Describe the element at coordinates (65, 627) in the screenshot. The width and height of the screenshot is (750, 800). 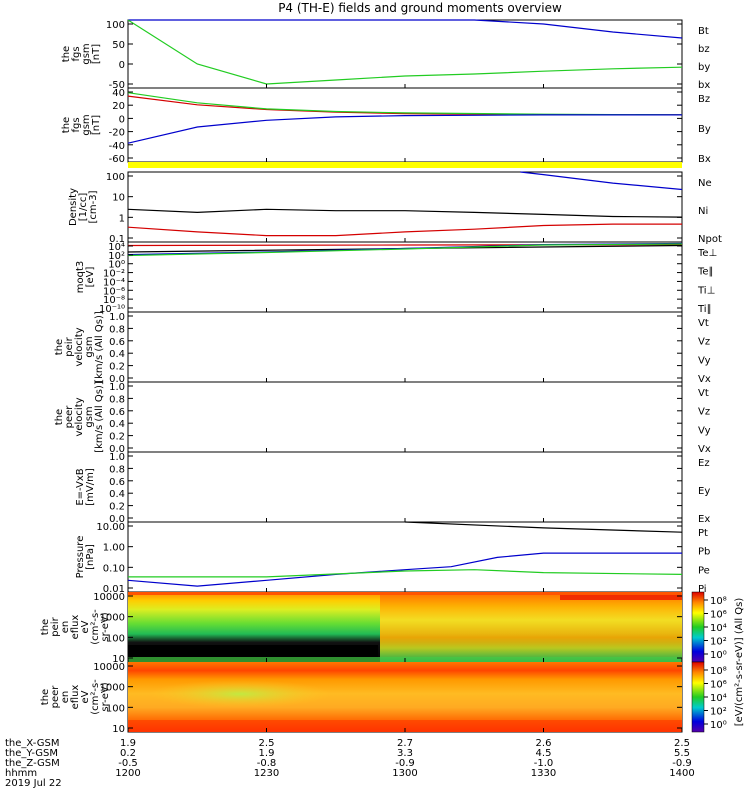
I see `y-axis-label: en` at that location.